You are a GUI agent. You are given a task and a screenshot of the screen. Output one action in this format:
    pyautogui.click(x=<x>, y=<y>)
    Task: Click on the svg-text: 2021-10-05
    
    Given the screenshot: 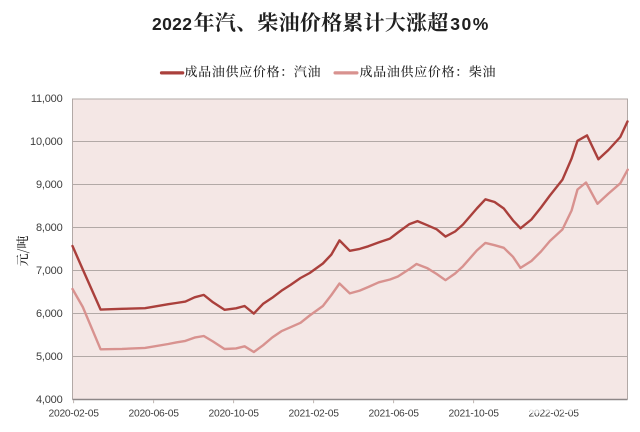 What is the action you would take?
    pyautogui.click(x=474, y=413)
    